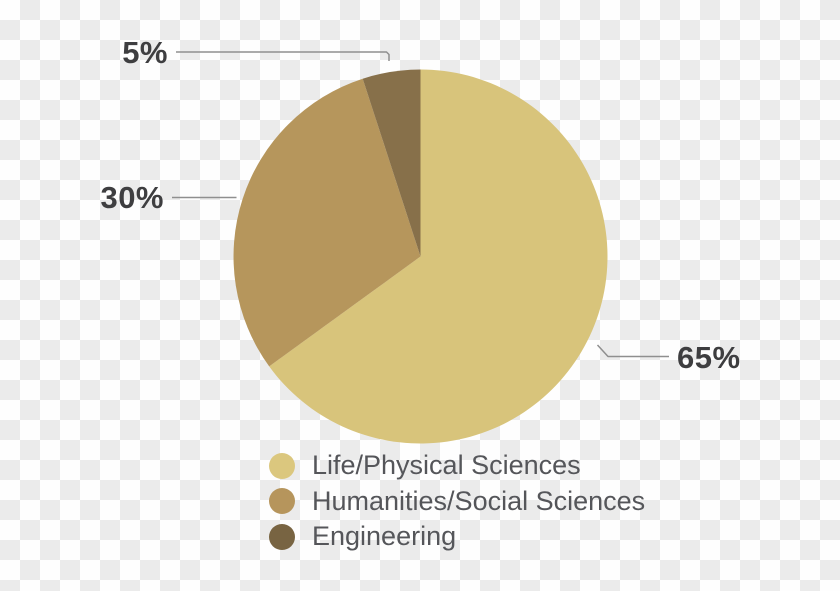 The width and height of the screenshot is (840, 591). I want to click on leader-line-5pct, so click(283, 56).